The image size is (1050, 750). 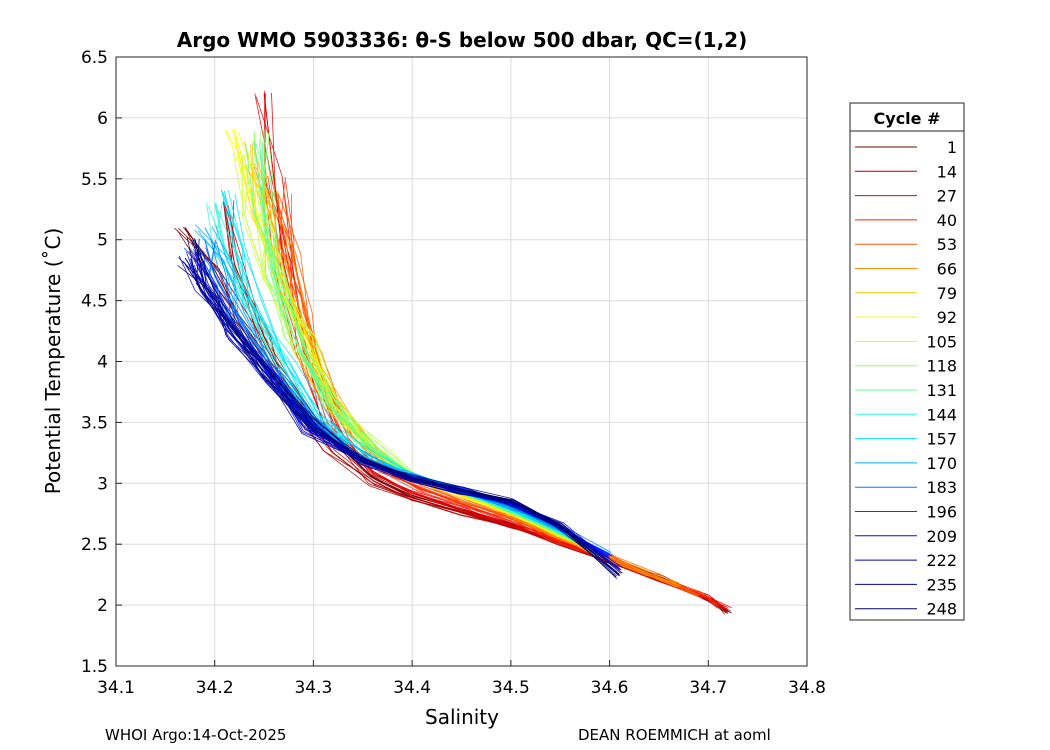 What do you see at coordinates (511, 688) in the screenshot?
I see `x-tick-label: 34.5` at bounding box center [511, 688].